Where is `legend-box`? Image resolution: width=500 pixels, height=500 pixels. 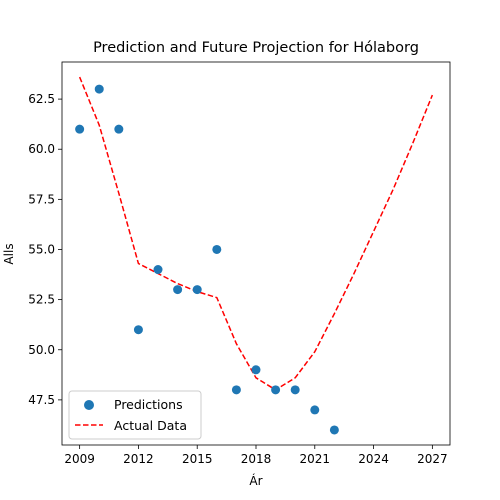
legend-box is located at coordinates (135, 415).